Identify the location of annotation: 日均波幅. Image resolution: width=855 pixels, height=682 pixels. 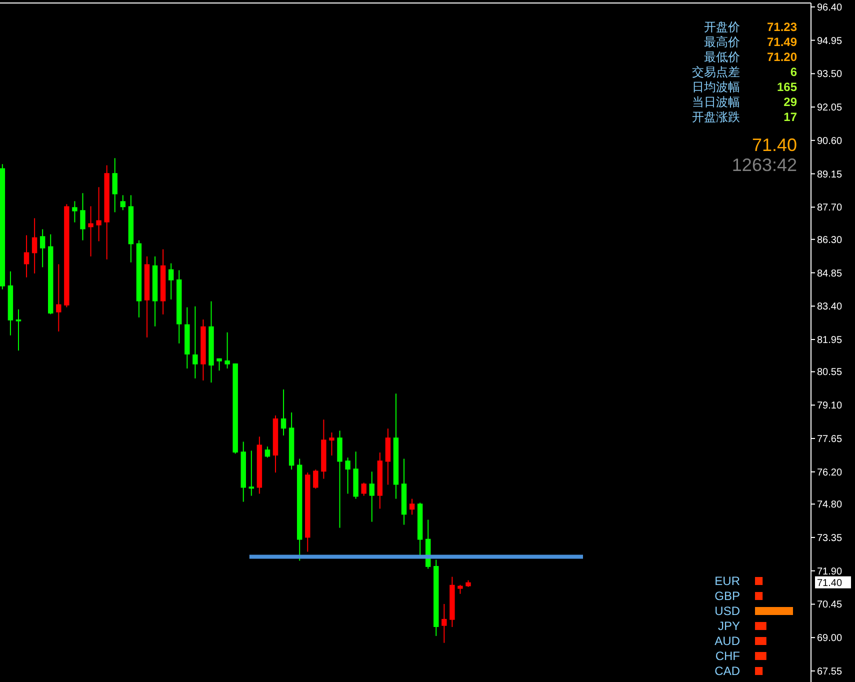
(716, 87).